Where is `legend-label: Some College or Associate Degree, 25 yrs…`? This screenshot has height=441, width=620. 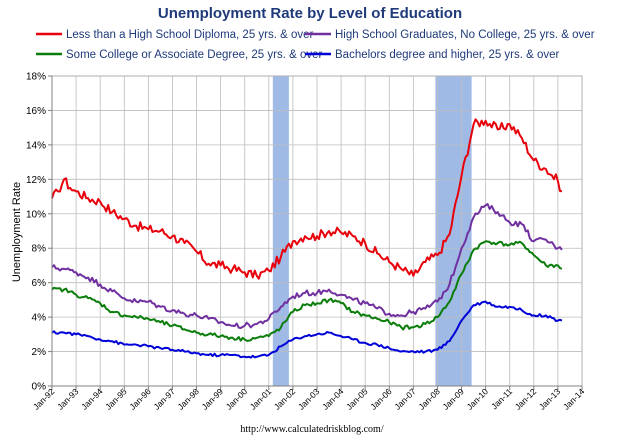
legend-label: Some College or Associate Degree, 25 yrs… is located at coordinates (194, 55).